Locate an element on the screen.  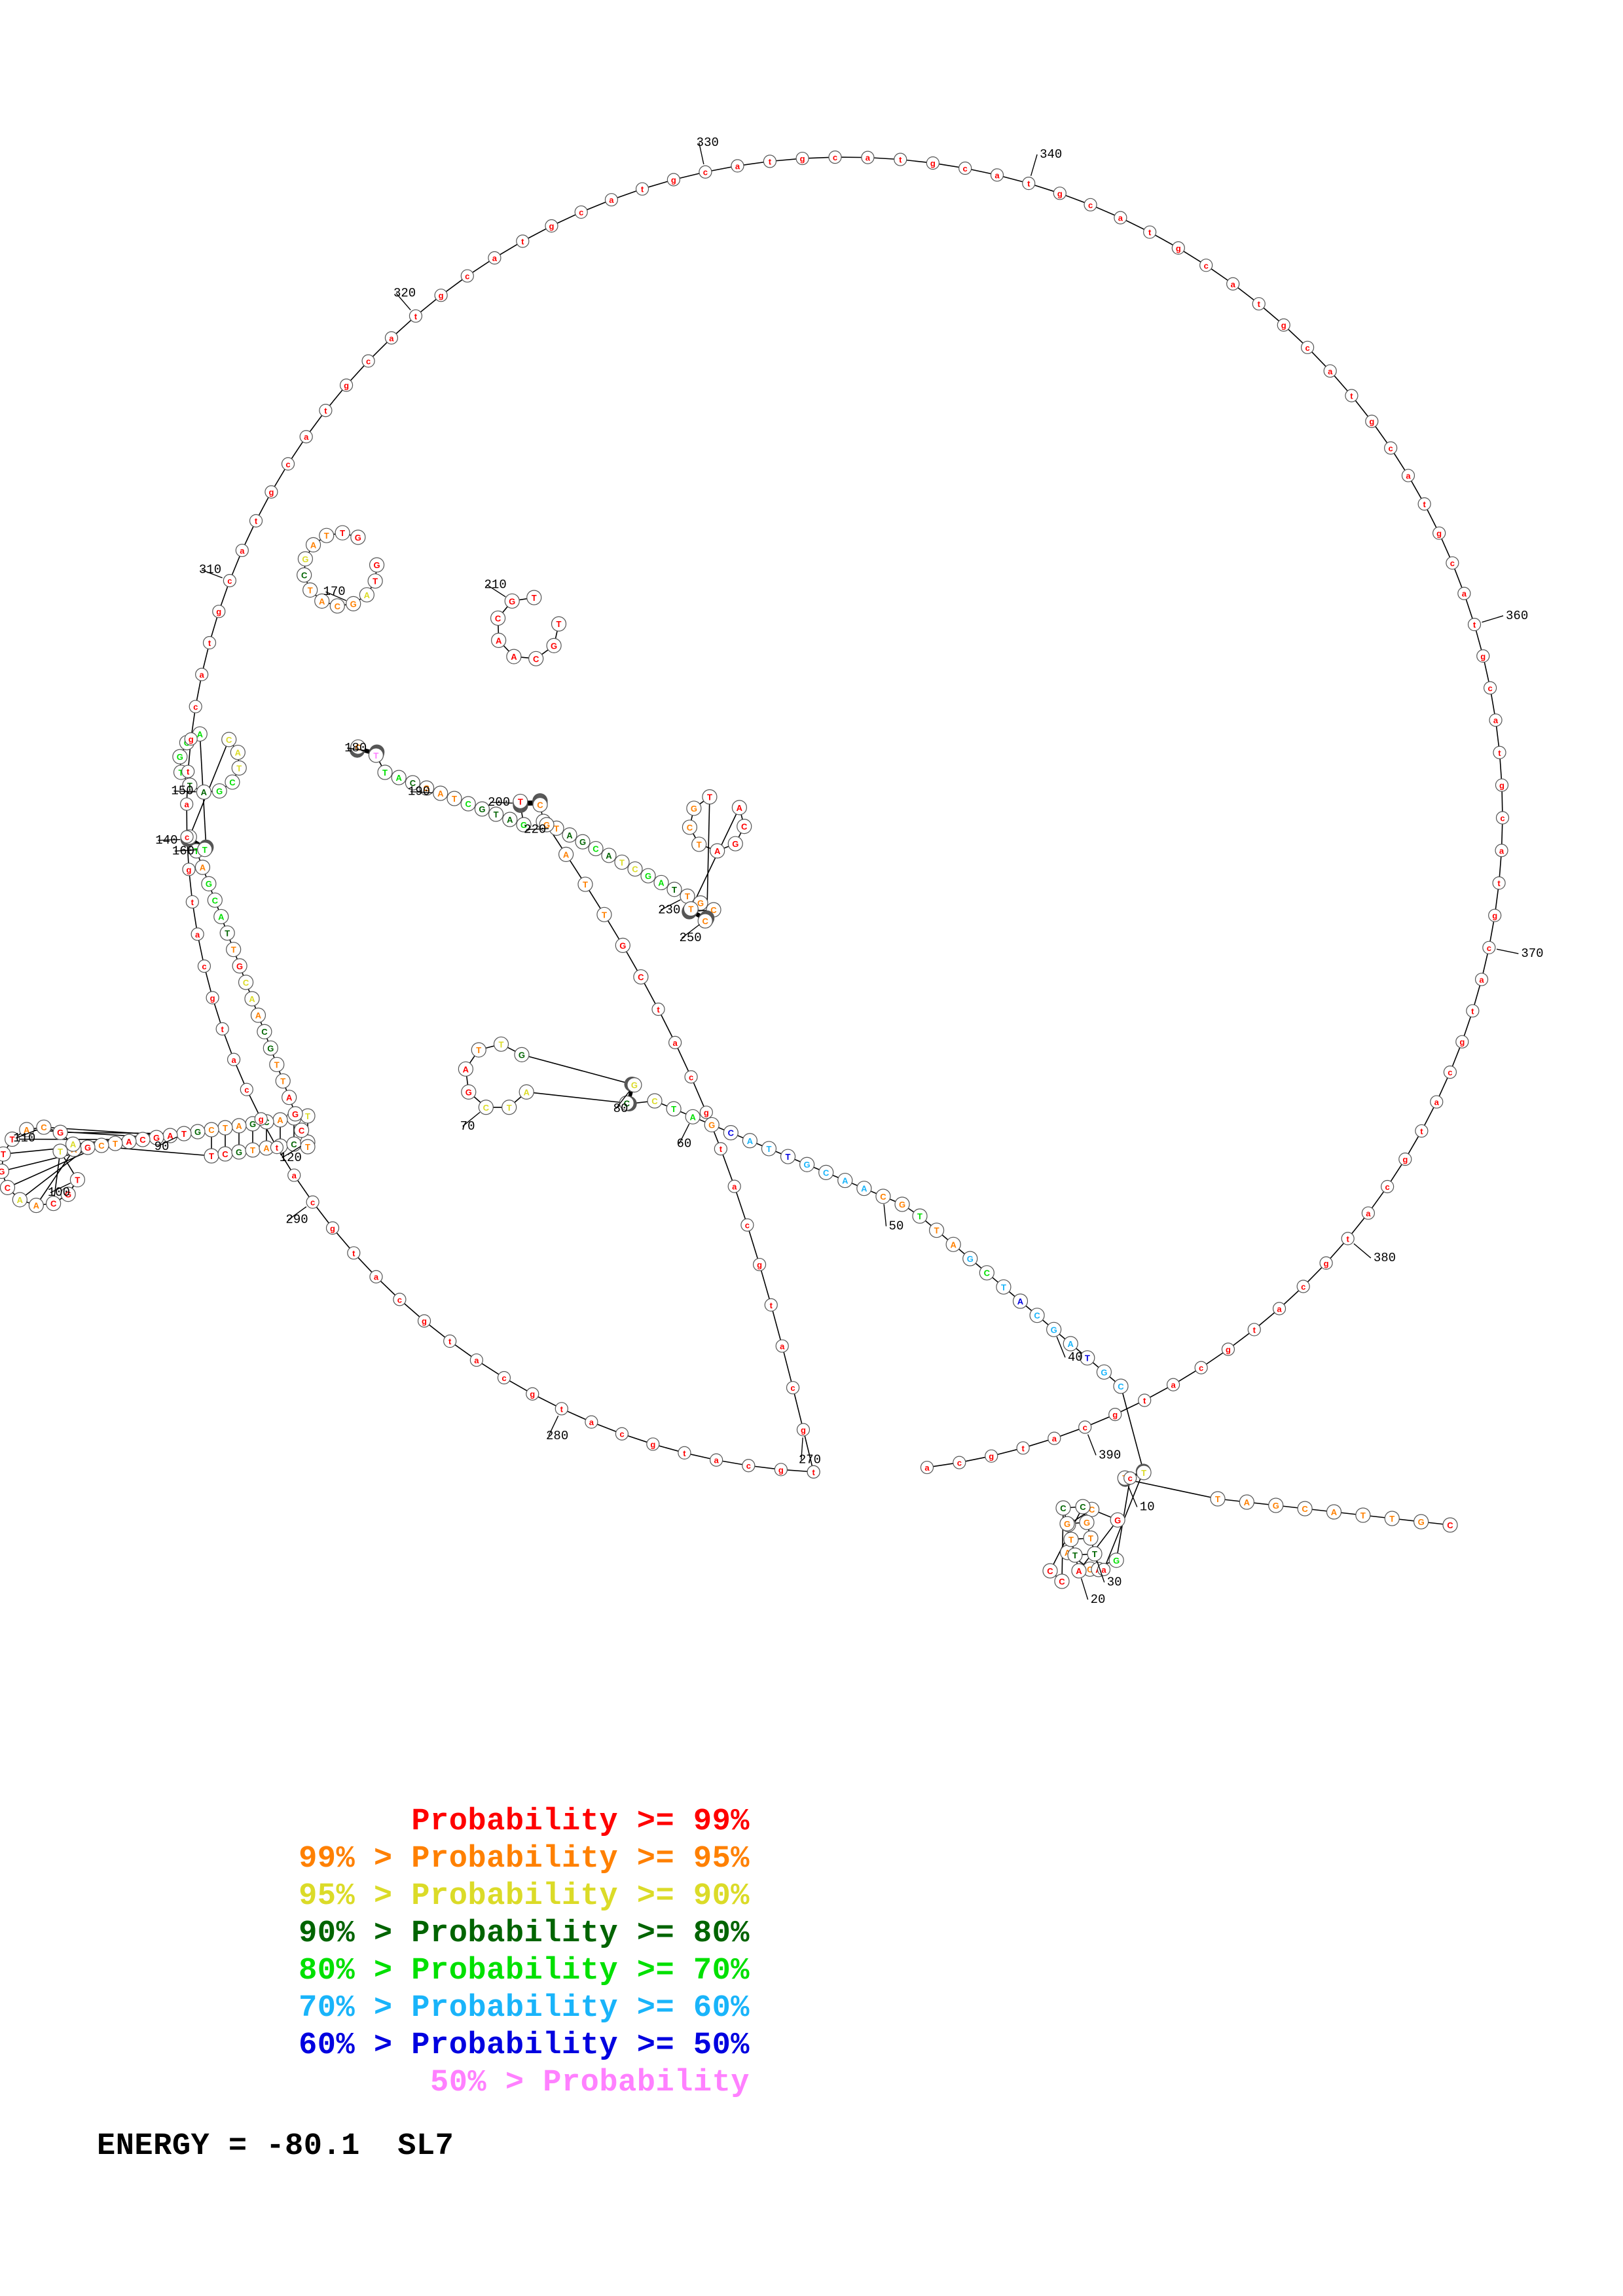
legend-row-1: 99% > Probability >= 95% is located at coordinates (524, 1859).